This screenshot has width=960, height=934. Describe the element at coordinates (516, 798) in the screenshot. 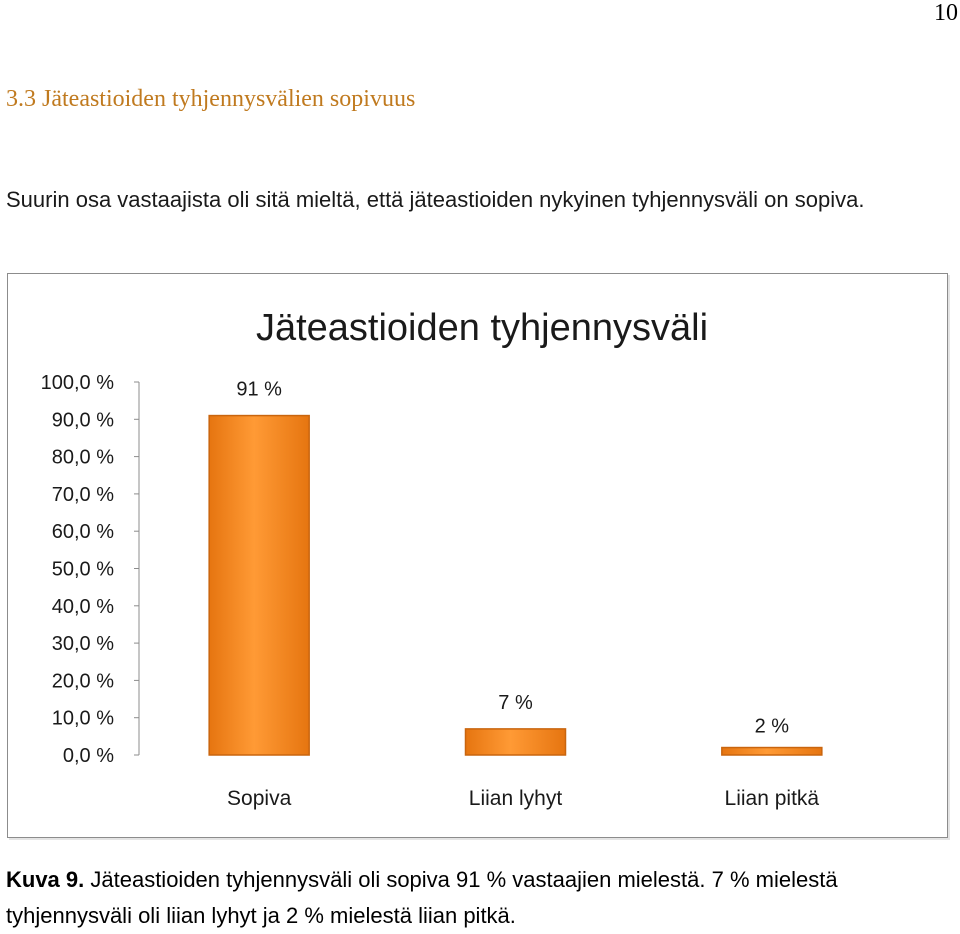

I see `x-category-label: Liian lyhyt` at that location.